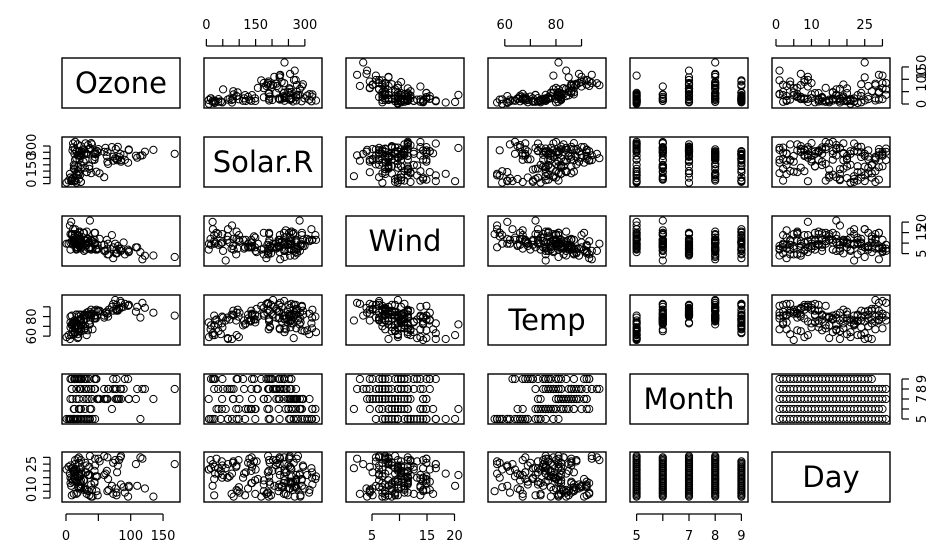  Describe the element at coordinates (32, 464) in the screenshot. I see `tick-label: 25` at that location.